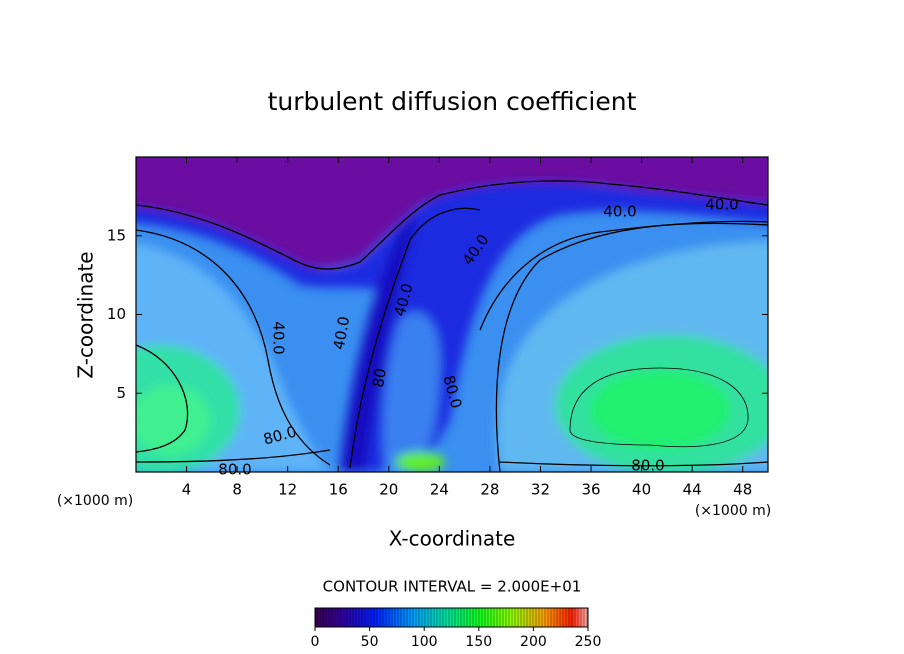 This screenshot has height=654, width=904. I want to click on colorbar-tick-label: 0, so click(315, 642).